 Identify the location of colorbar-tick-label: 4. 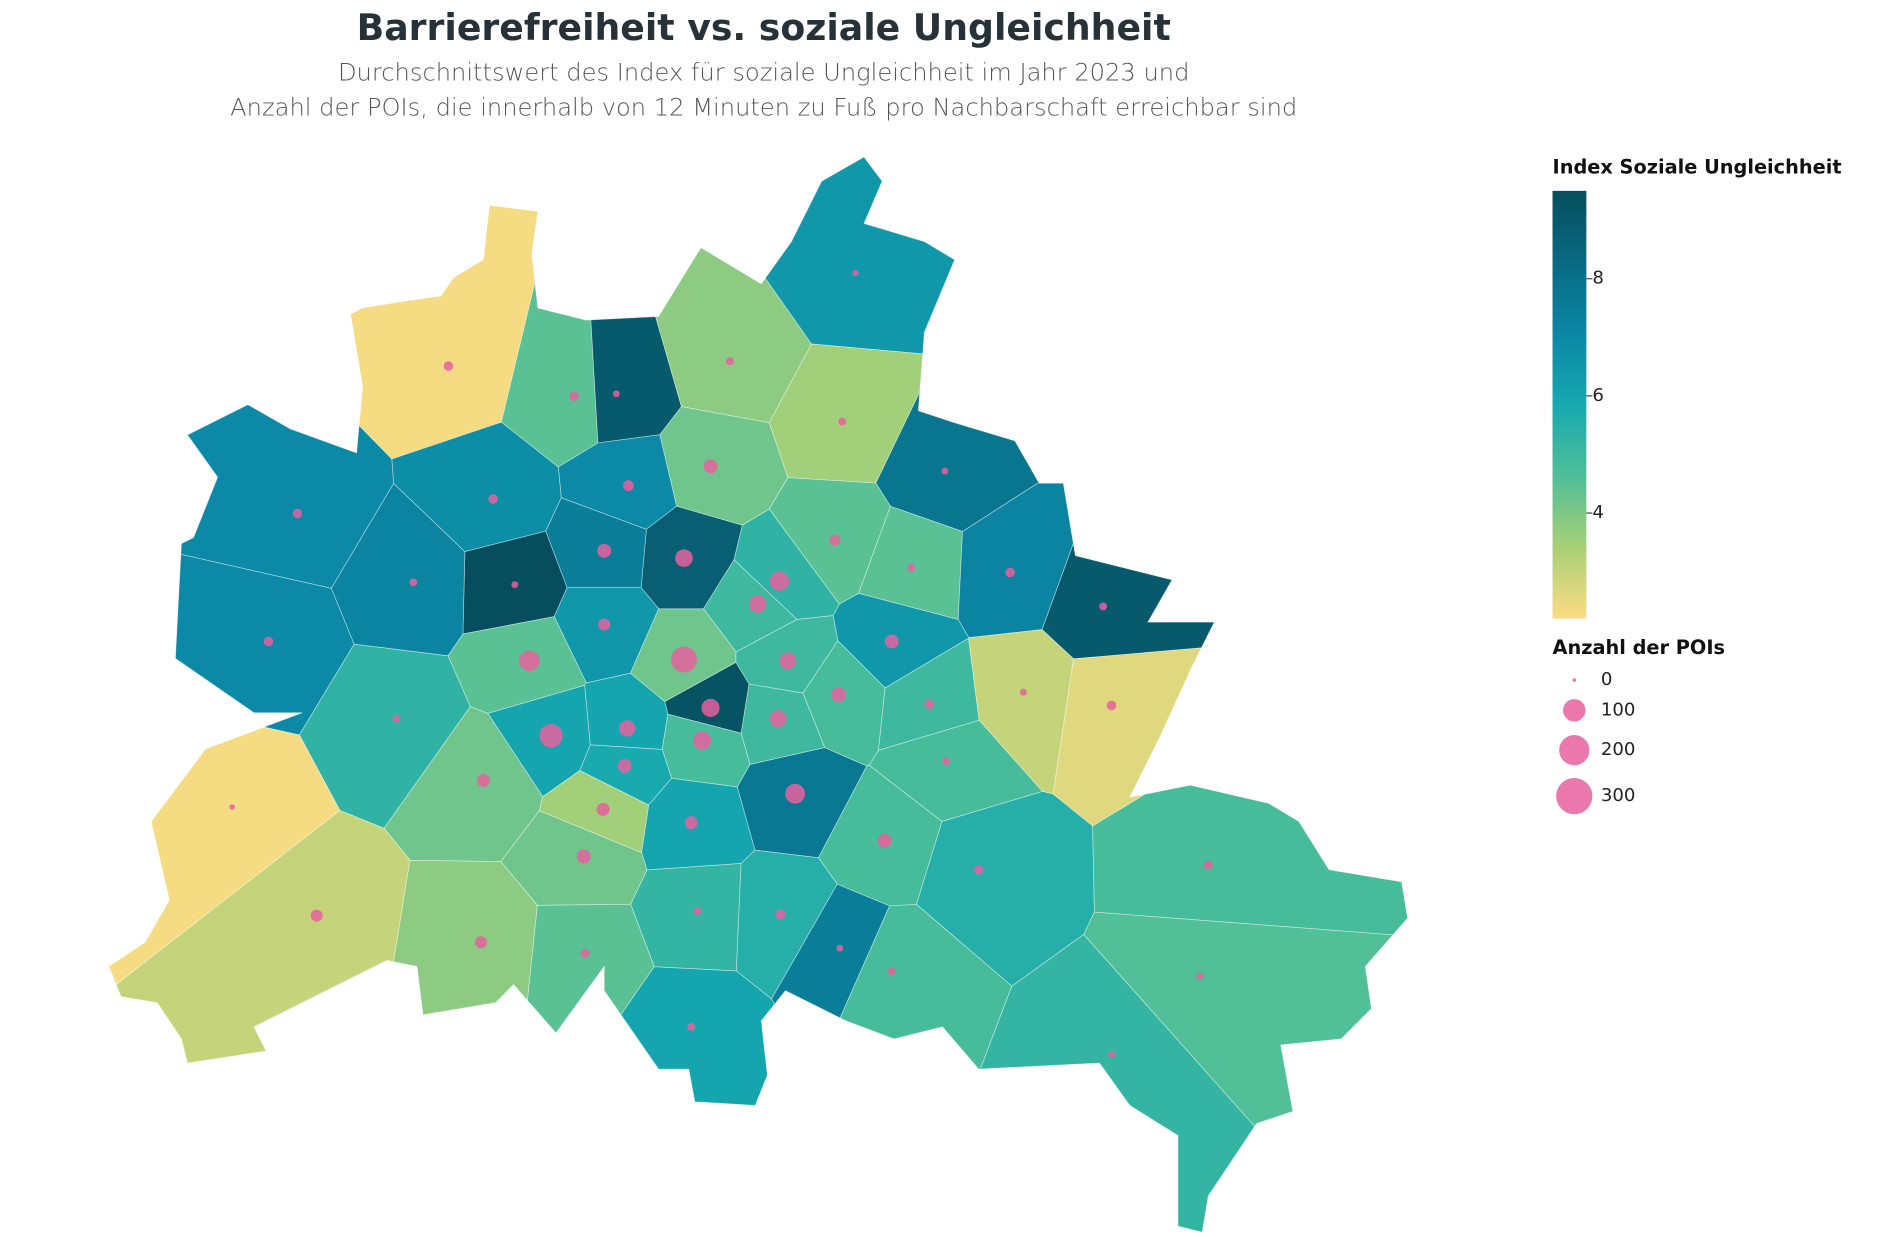
(1598, 512).